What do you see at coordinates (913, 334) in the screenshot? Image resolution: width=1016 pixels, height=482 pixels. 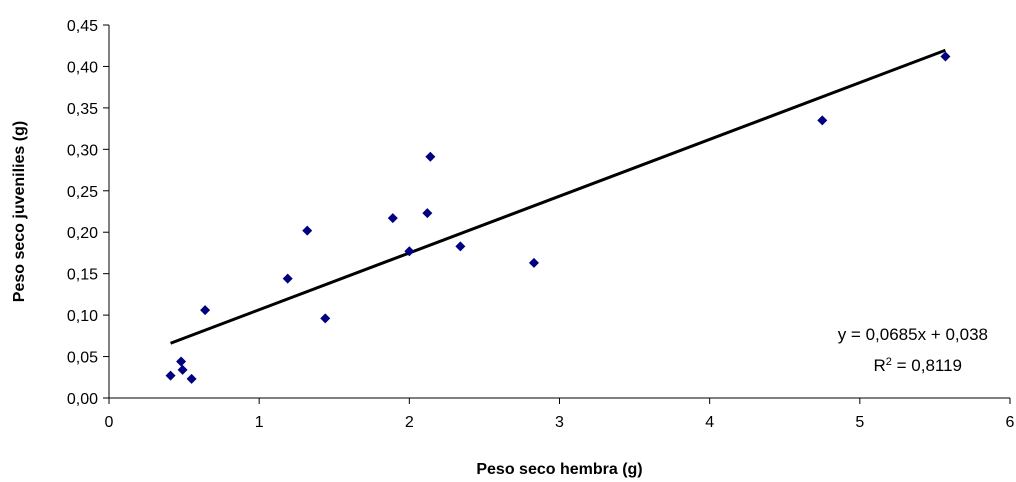 I see `trendline-equation: y = 0,0685x + 0,038` at bounding box center [913, 334].